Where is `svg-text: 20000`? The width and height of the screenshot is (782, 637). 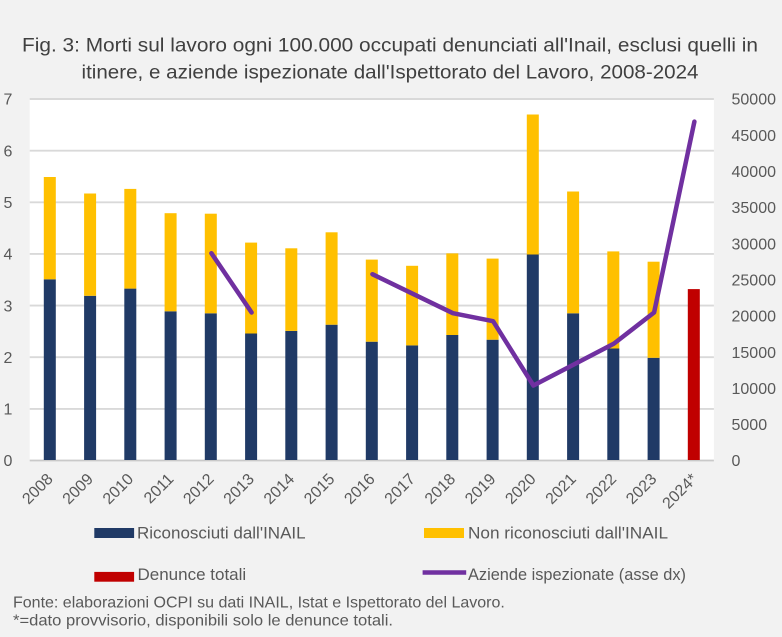
svg-text: 20000 is located at coordinates (754, 317).